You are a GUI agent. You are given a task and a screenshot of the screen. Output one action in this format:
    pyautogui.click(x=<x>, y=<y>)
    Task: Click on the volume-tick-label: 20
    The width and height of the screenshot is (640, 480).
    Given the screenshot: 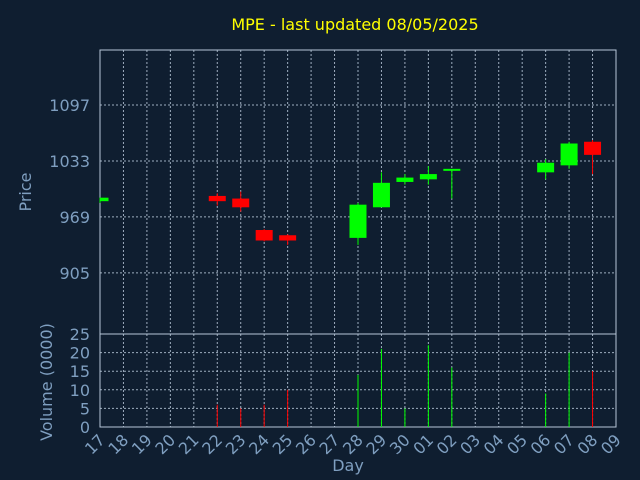 What is the action you would take?
    pyautogui.click(x=80, y=353)
    